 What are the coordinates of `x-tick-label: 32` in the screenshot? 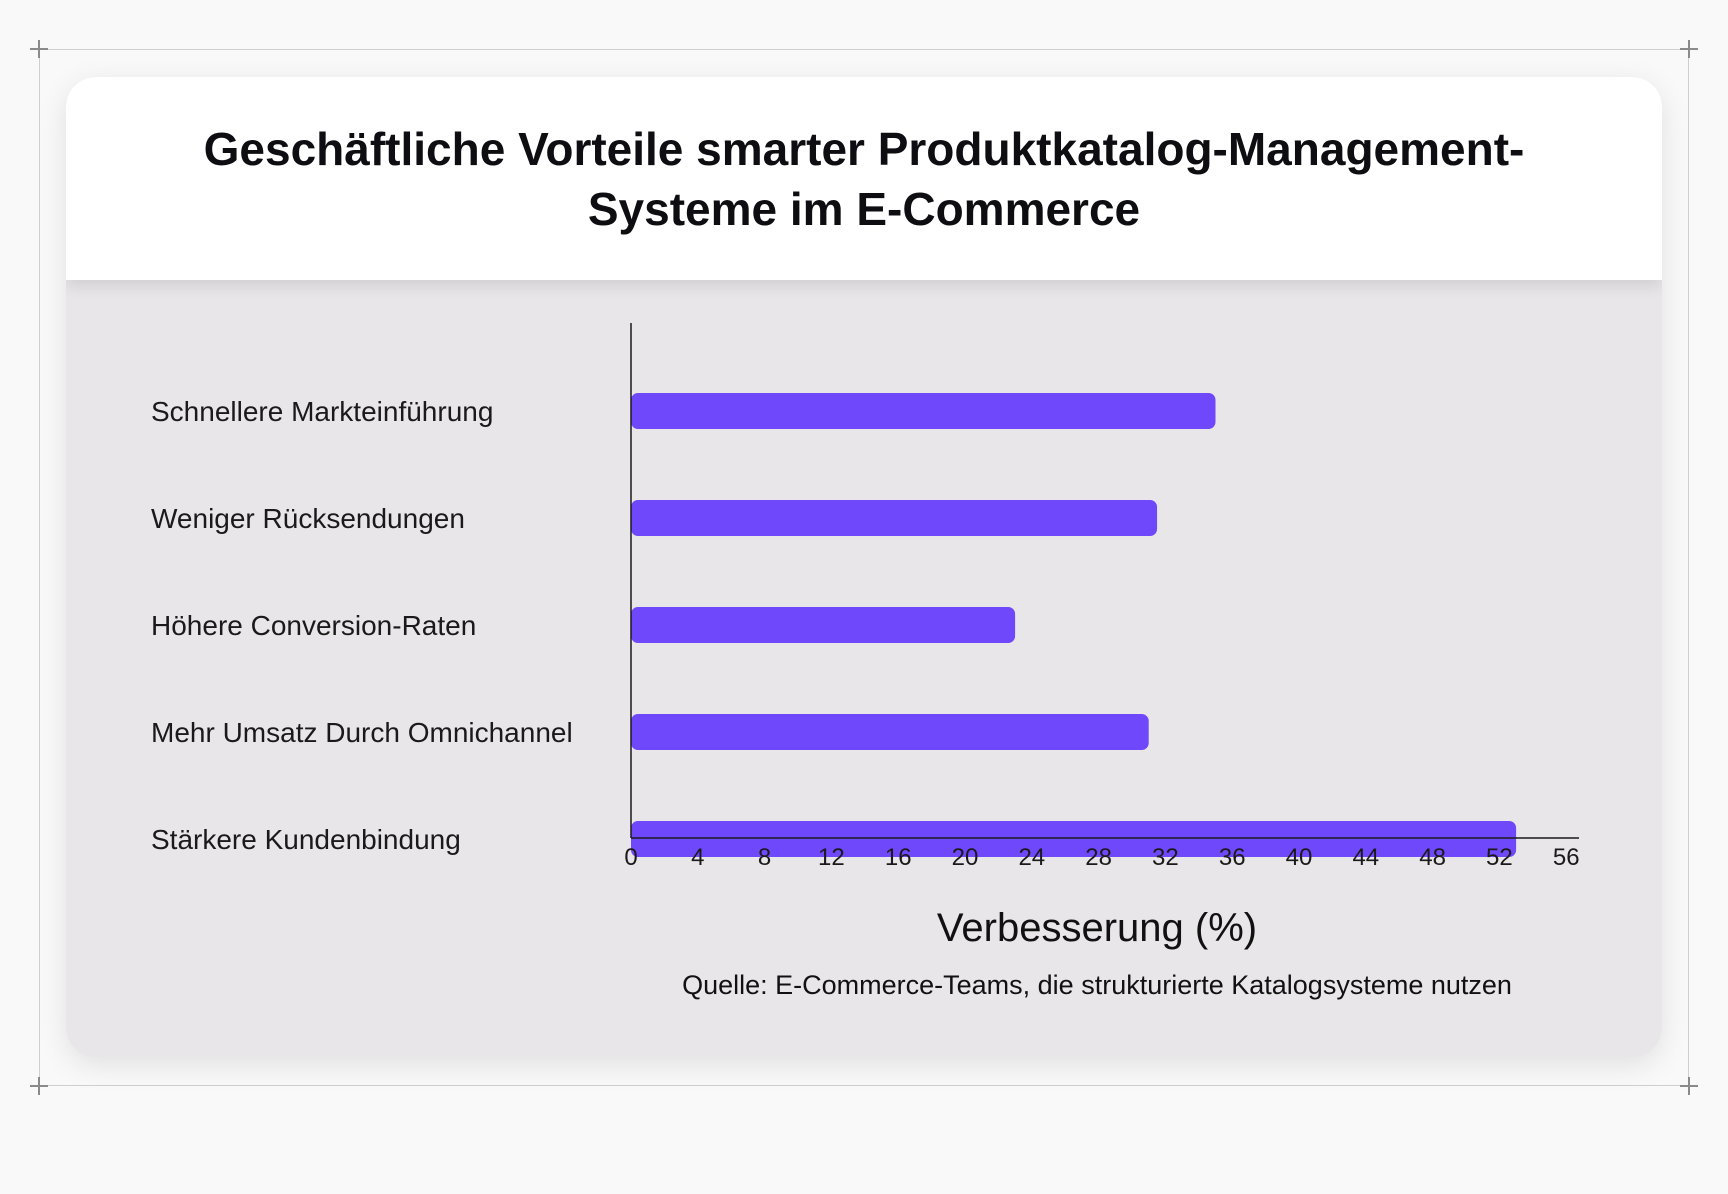 It's located at (1165, 857).